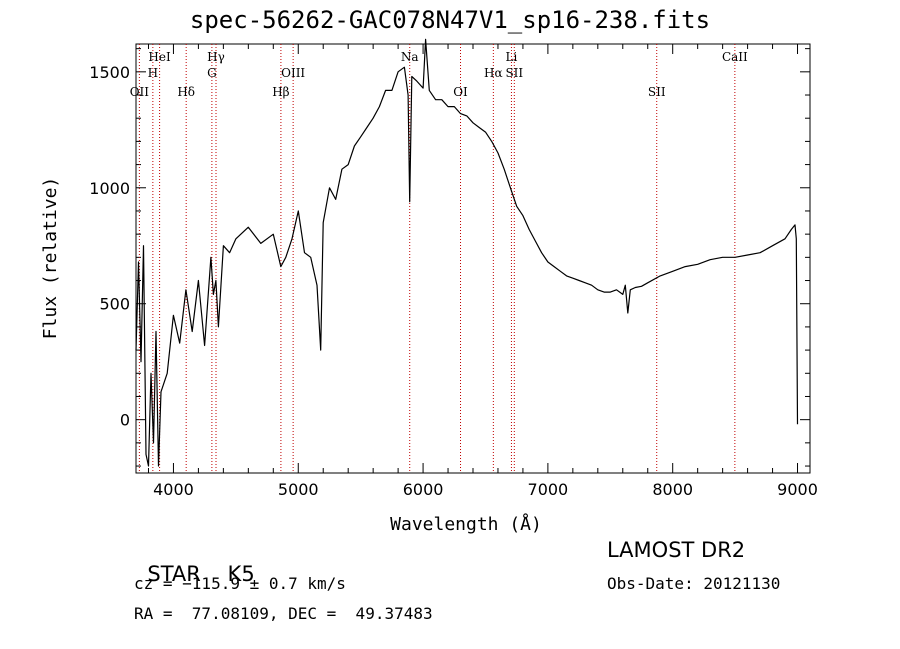 The width and height of the screenshot is (900, 649). What do you see at coordinates (410, 57) in the screenshot?
I see `spectral-line-label: Na` at bounding box center [410, 57].